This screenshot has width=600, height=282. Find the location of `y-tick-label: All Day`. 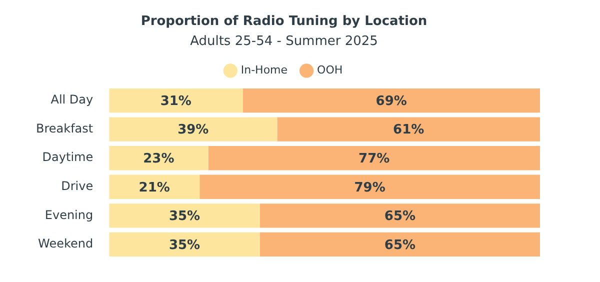

y-tick-label: All Day is located at coordinates (72, 99).